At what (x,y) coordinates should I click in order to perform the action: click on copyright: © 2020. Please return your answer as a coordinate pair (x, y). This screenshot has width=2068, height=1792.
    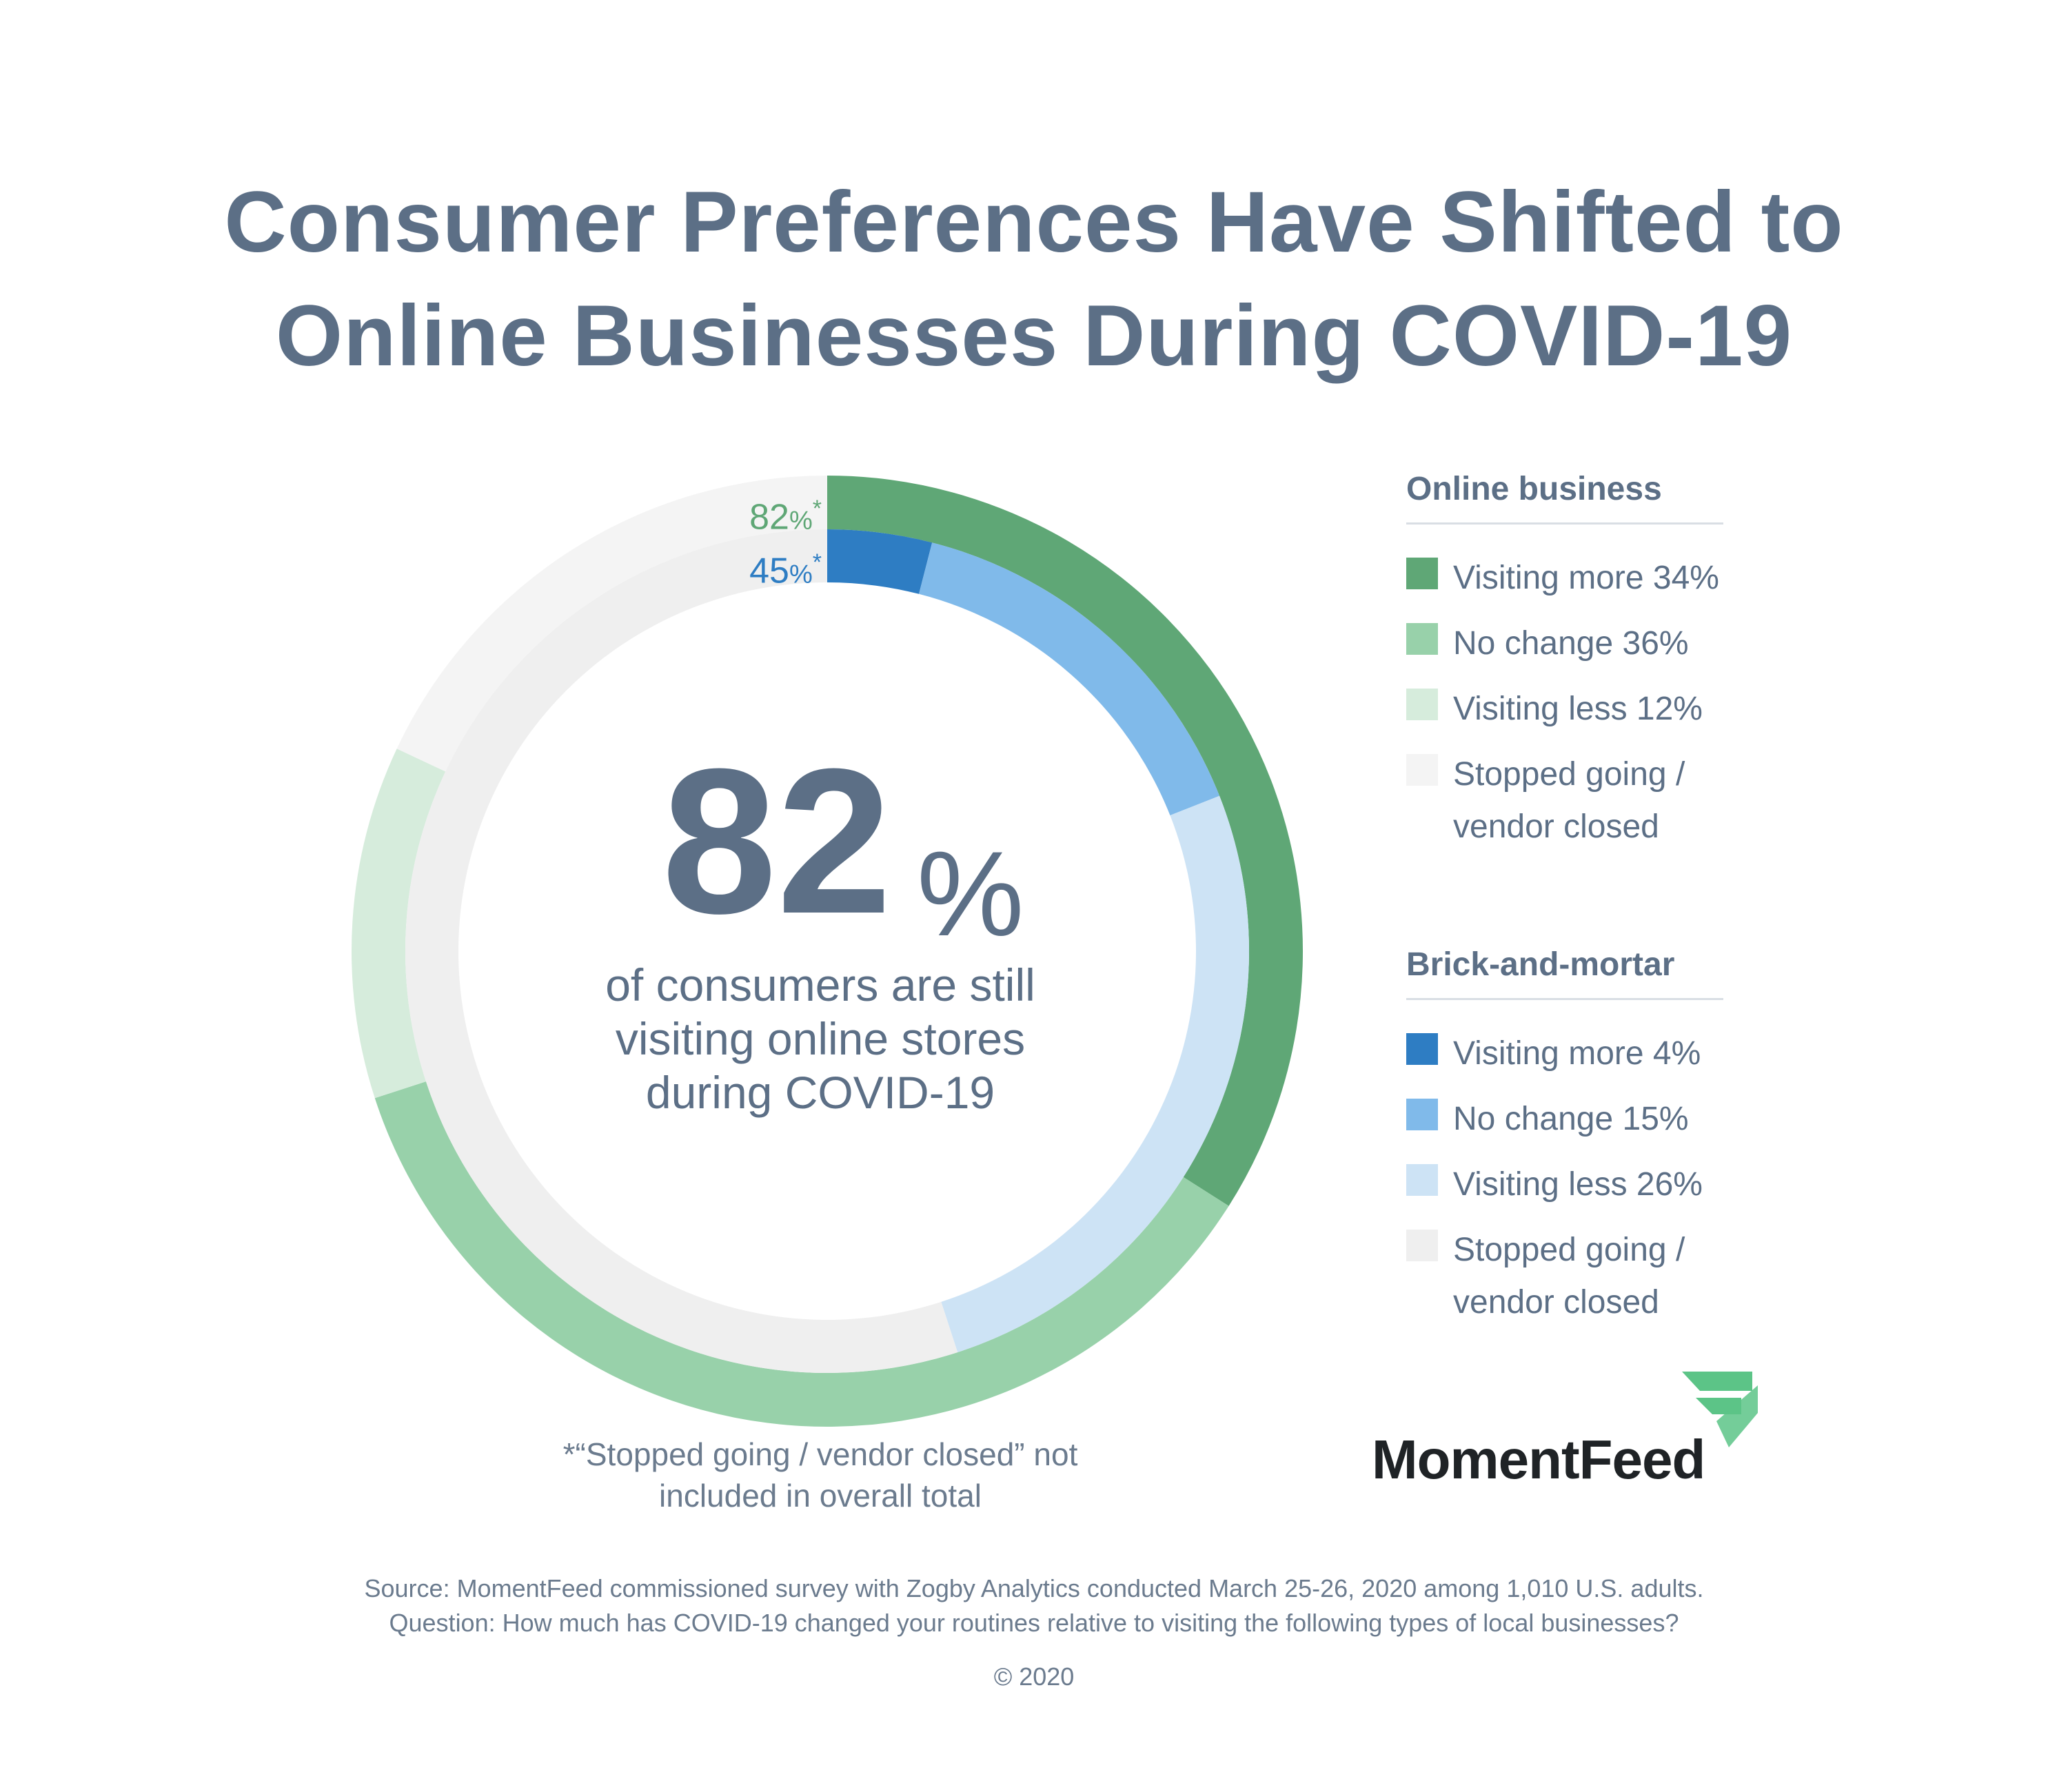
    Looking at the image, I should click on (1034, 1676).